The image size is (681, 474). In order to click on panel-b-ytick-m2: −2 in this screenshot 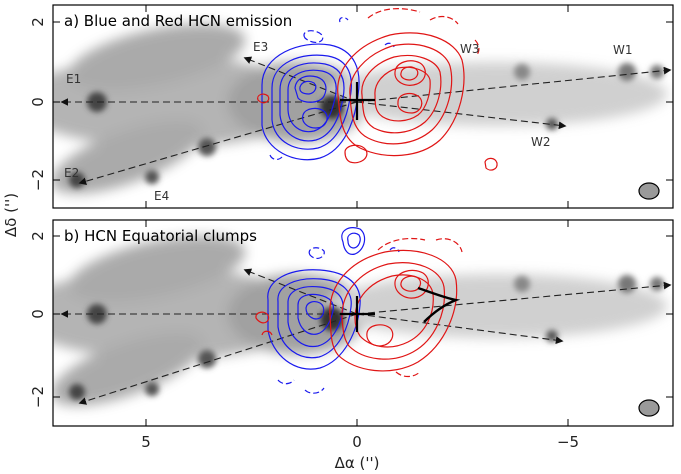, I will do `click(38, 397)`.